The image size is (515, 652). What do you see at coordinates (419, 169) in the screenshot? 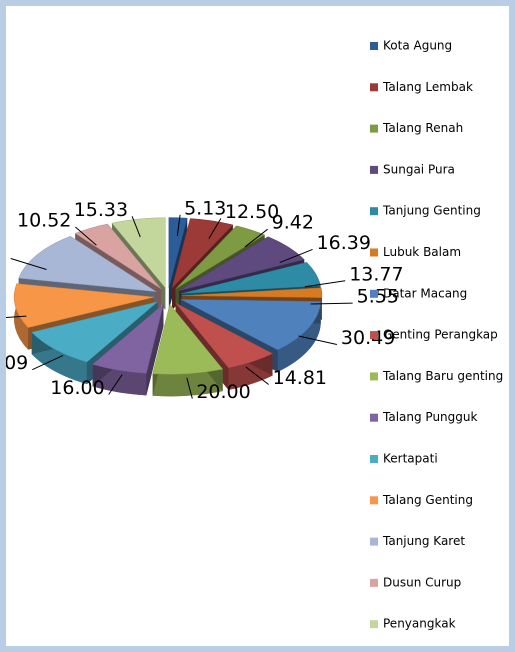
I see `legend-label: Sungai Pura` at bounding box center [419, 169].